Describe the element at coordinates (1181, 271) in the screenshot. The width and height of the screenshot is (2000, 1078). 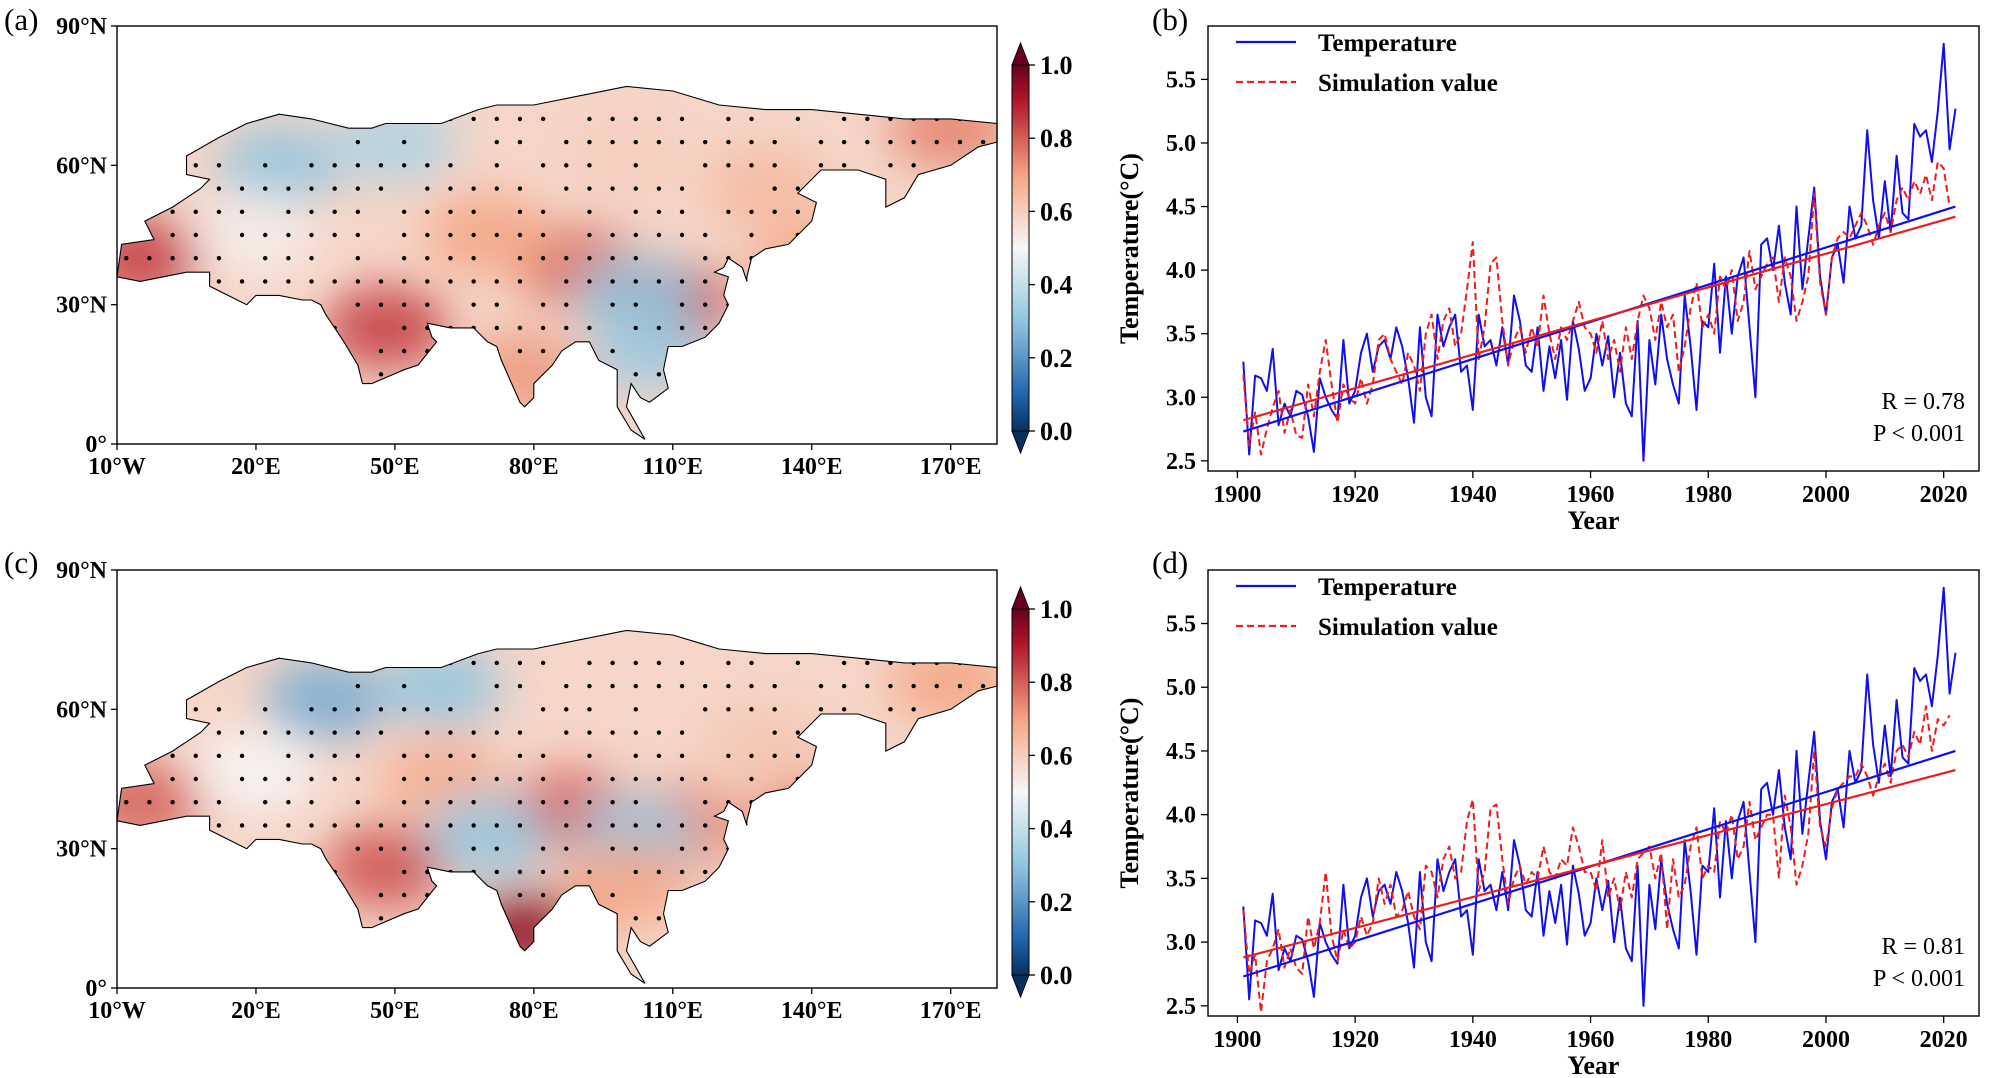
I see `y-tick-label: 4.0` at that location.